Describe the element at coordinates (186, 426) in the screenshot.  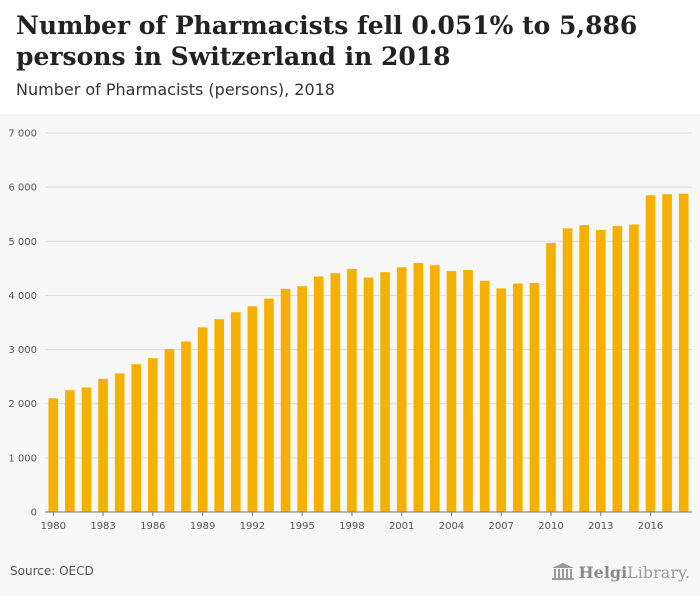
I see `bar-1988` at that location.